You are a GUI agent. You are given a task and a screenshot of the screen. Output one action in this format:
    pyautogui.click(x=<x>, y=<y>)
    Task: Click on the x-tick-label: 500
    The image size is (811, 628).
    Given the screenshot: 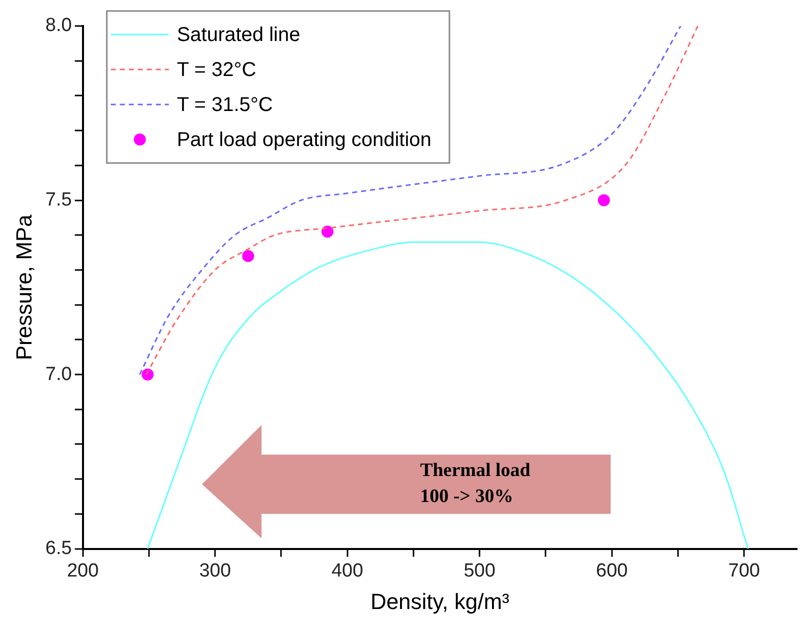 What is the action you would take?
    pyautogui.click(x=480, y=571)
    